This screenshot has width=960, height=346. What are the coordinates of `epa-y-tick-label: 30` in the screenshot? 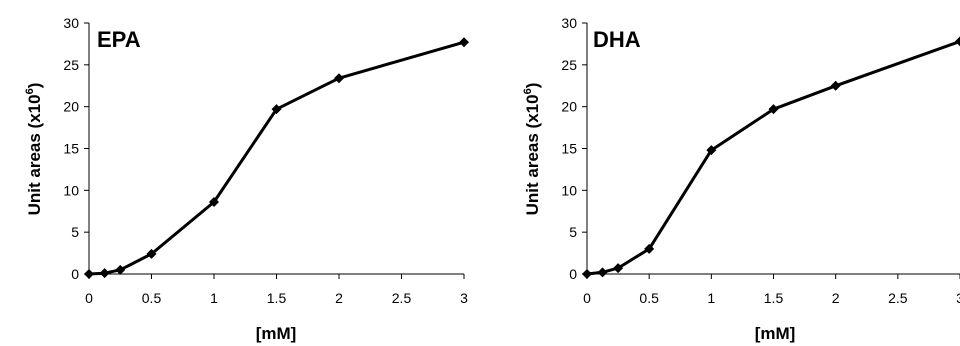 It's located at (71, 23).